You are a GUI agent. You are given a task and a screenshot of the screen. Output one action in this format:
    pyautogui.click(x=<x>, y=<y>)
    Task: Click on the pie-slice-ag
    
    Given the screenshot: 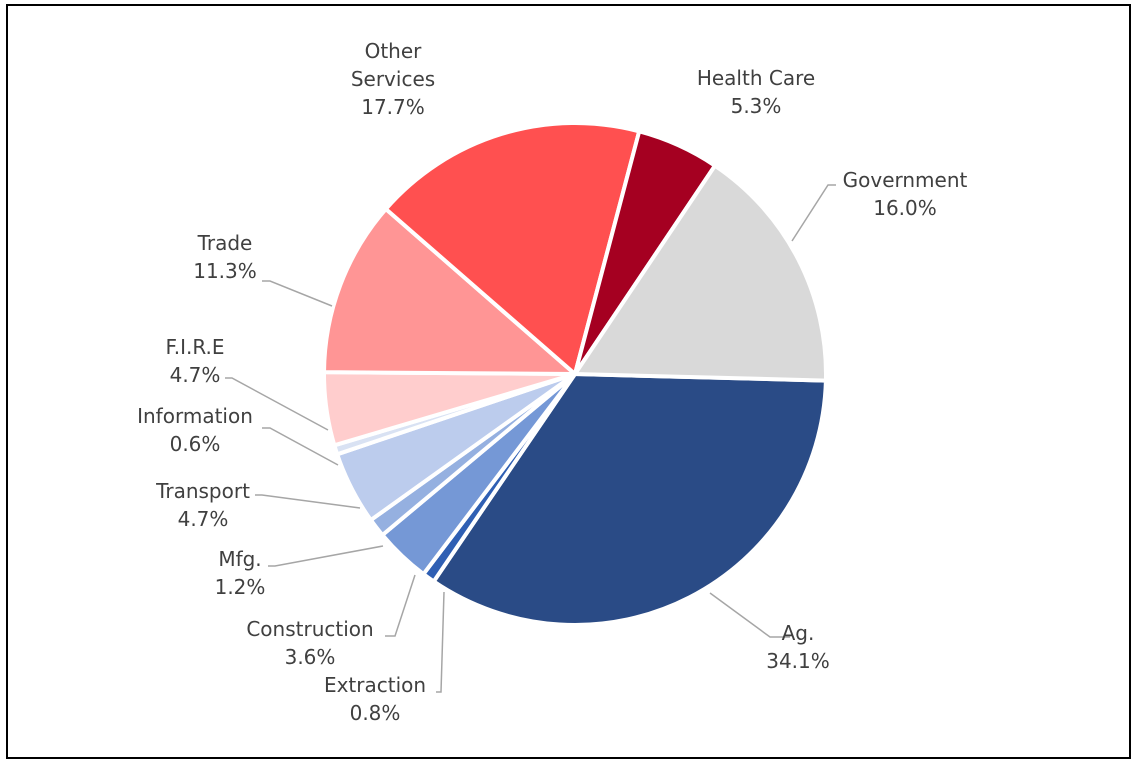 What is the action you would take?
    pyautogui.click(x=629, y=499)
    